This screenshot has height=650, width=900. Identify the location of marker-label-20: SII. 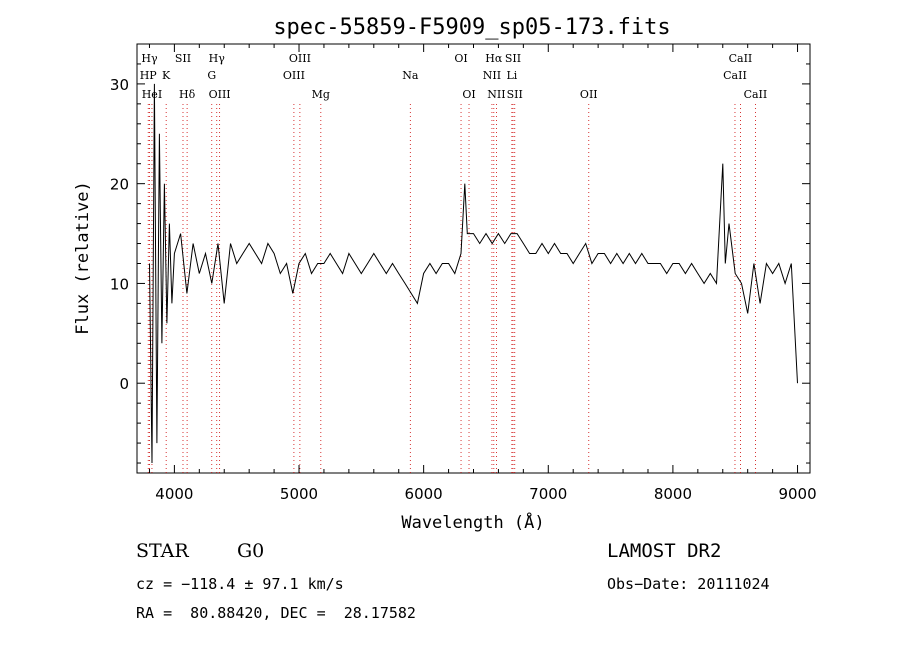
(515, 94).